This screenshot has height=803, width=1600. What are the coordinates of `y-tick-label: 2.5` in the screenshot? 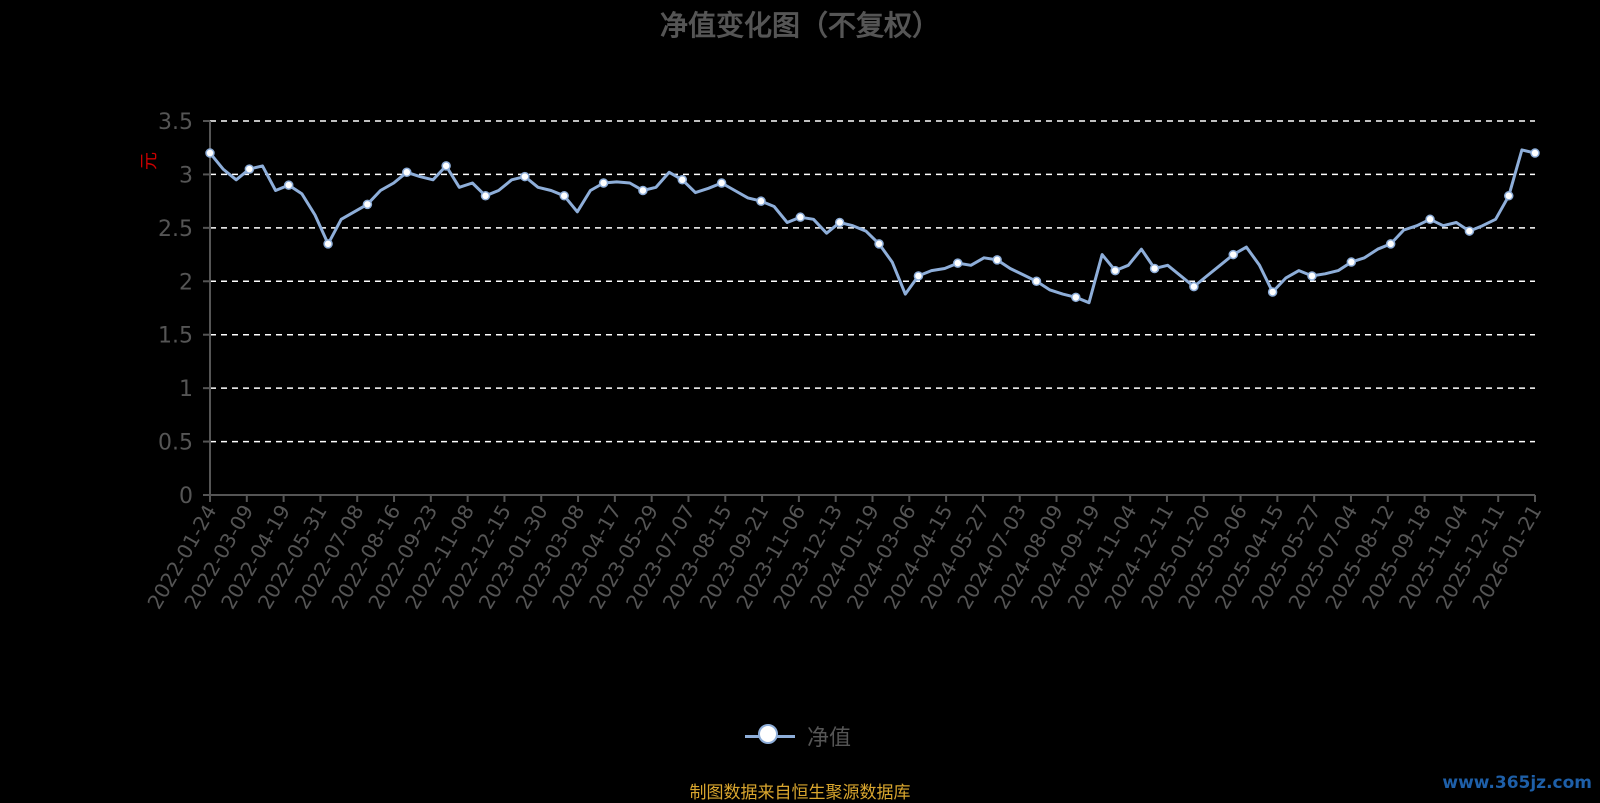 It's located at (175, 229).